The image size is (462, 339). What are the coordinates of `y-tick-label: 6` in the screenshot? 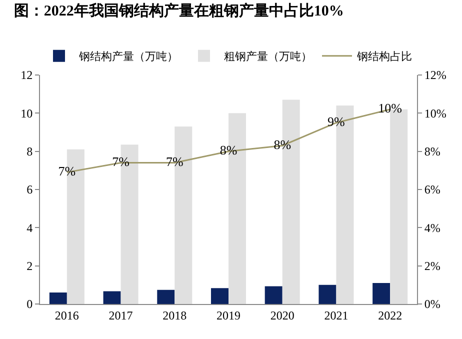 It's located at (29, 189).